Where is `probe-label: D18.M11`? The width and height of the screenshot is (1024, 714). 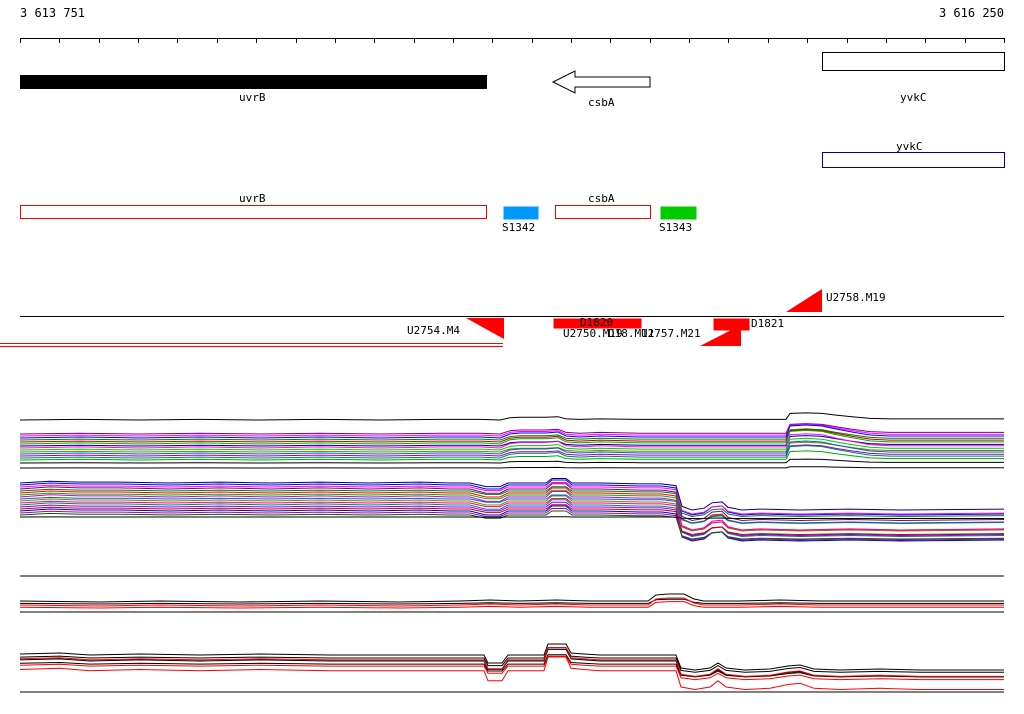
probe-label: D18.M11 is located at coordinates (631, 333).